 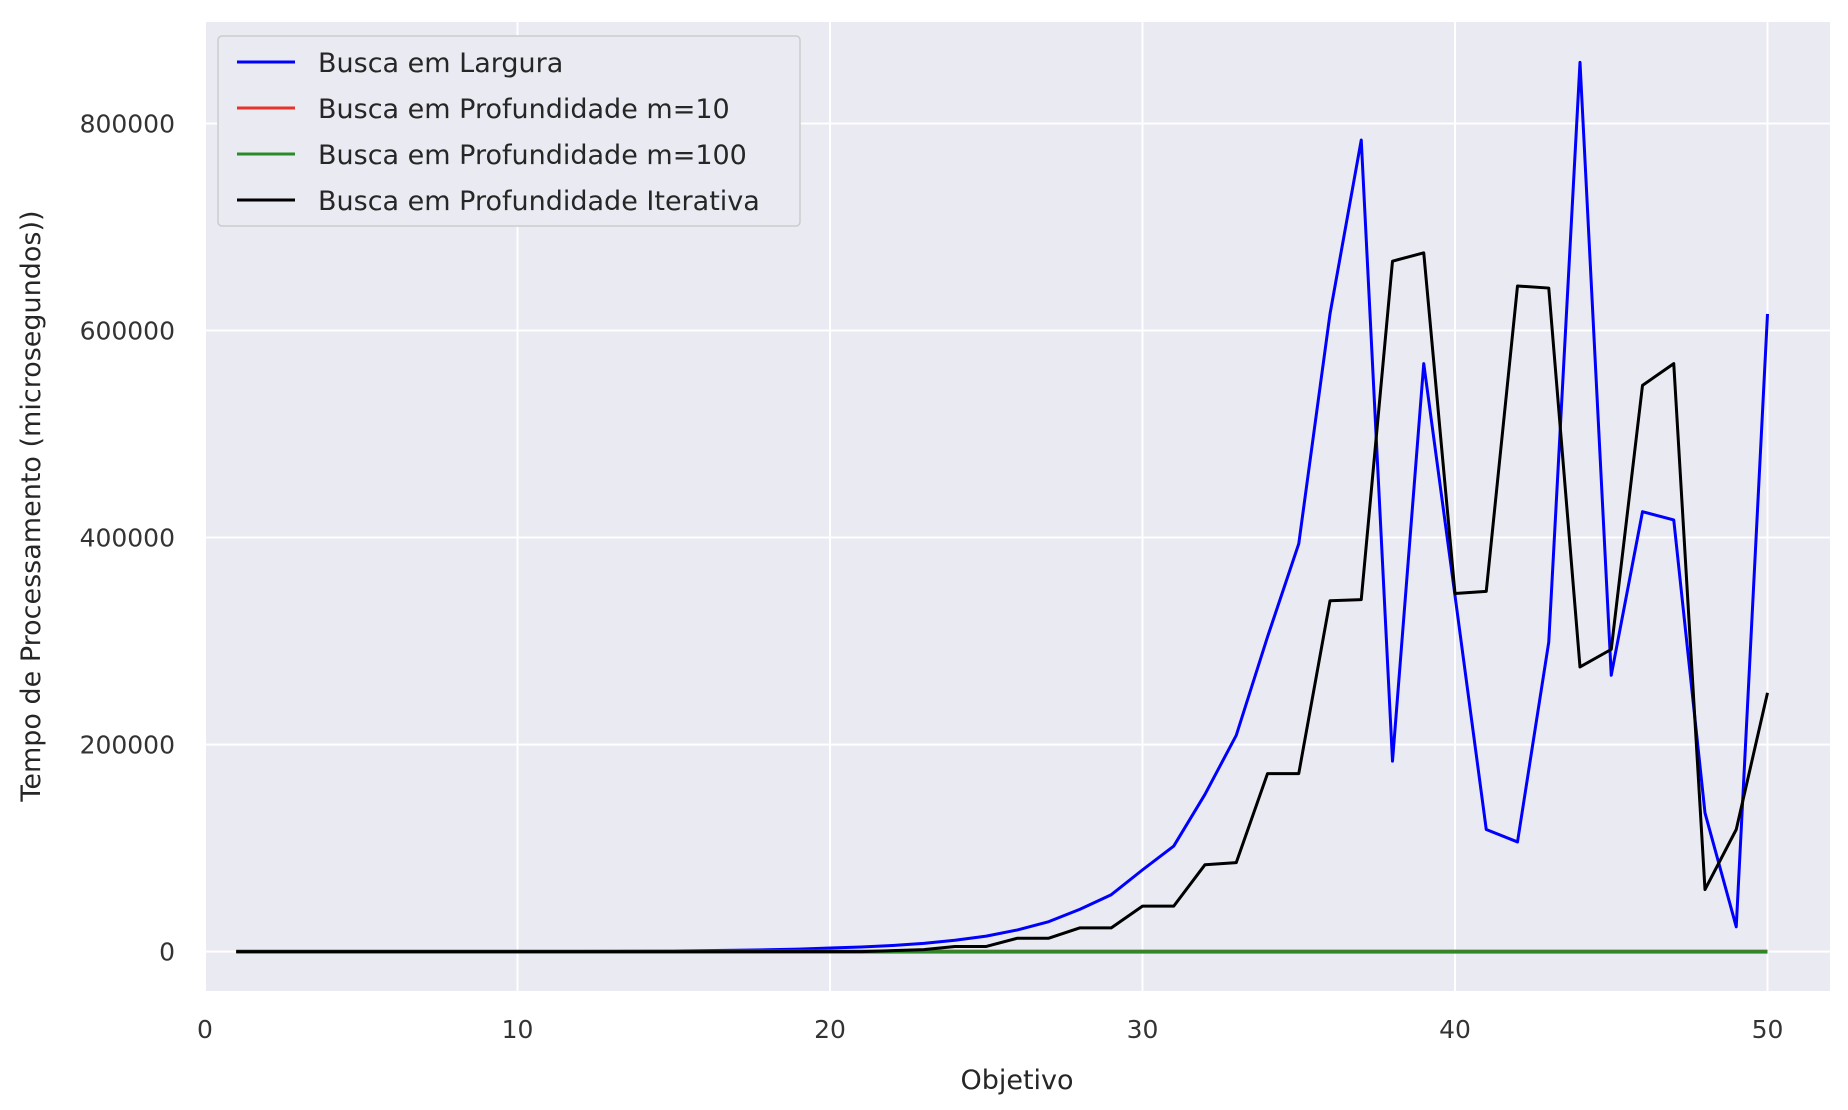 I want to click on x-tick-label: 0, so click(x=205, y=1029).